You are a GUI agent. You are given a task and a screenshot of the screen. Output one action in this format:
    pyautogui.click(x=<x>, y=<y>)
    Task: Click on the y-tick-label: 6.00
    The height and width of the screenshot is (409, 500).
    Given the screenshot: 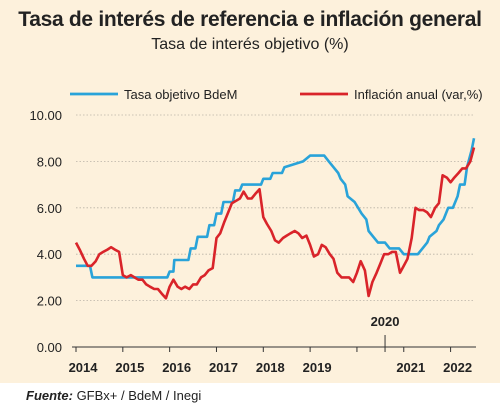 What is the action you would take?
    pyautogui.click(x=49, y=208)
    